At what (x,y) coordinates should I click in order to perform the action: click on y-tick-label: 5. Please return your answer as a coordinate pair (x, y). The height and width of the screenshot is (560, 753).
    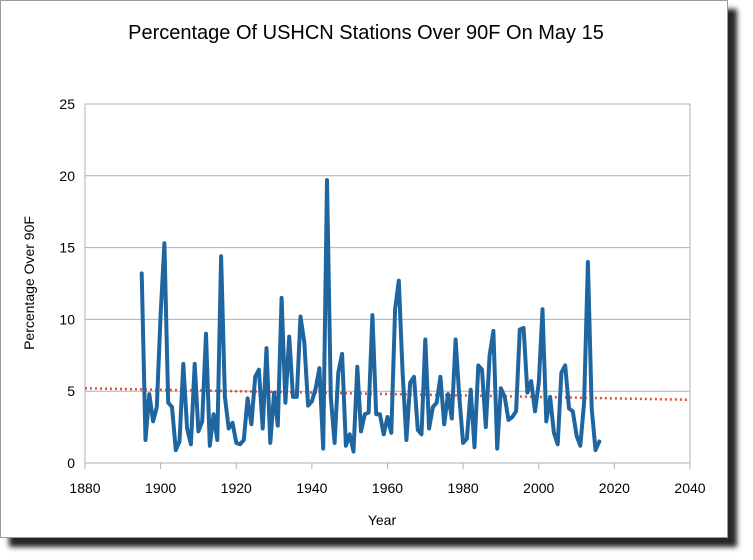
    Looking at the image, I should click on (71, 391).